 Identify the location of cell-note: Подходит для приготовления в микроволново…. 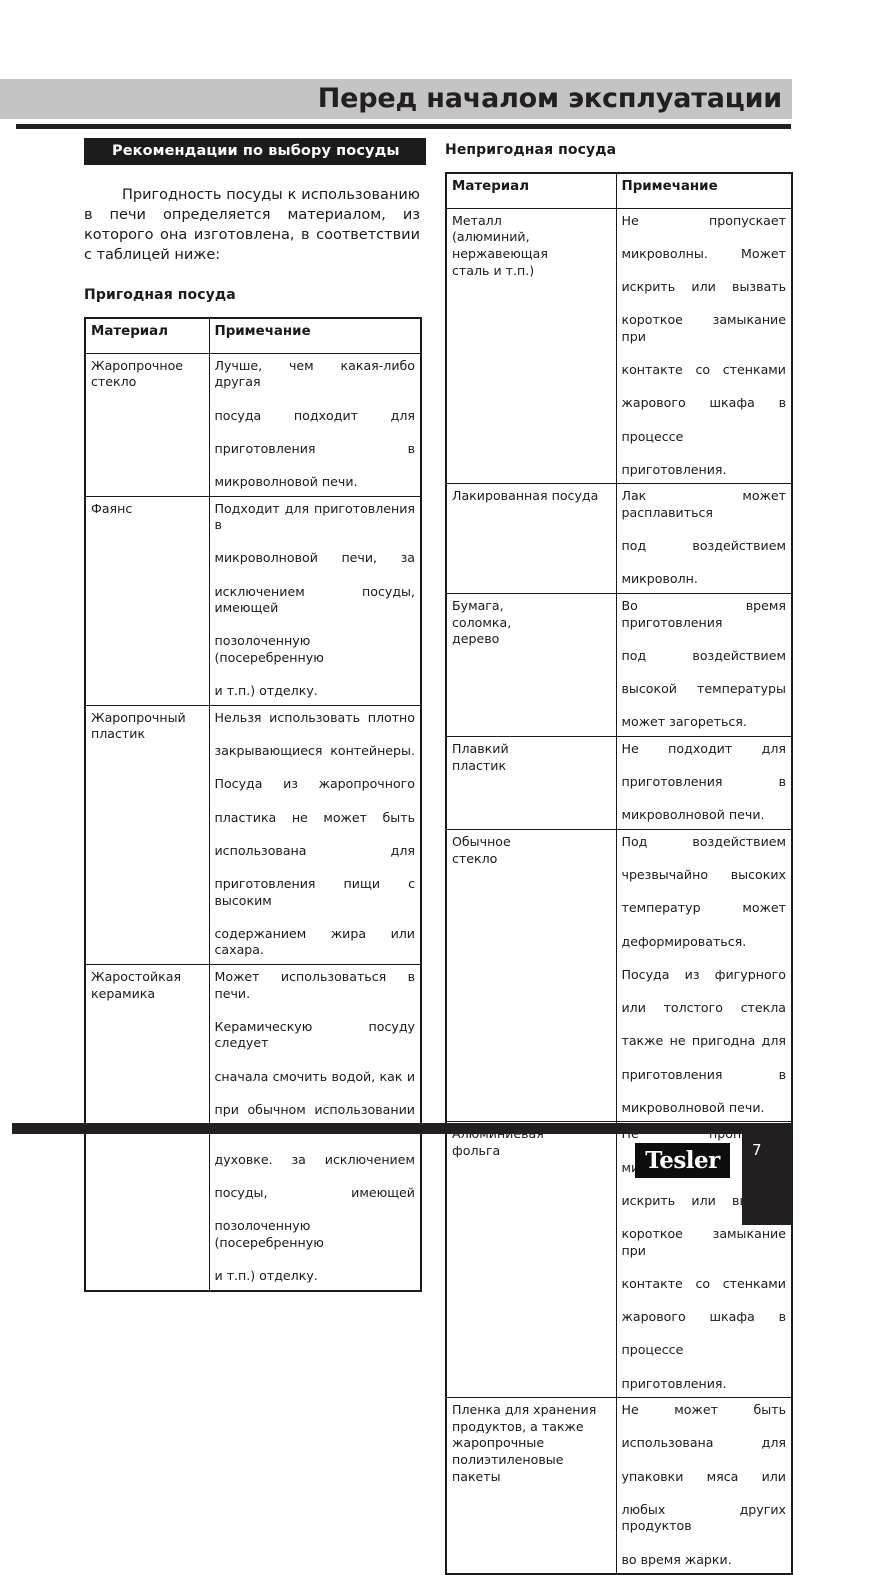
(315, 600).